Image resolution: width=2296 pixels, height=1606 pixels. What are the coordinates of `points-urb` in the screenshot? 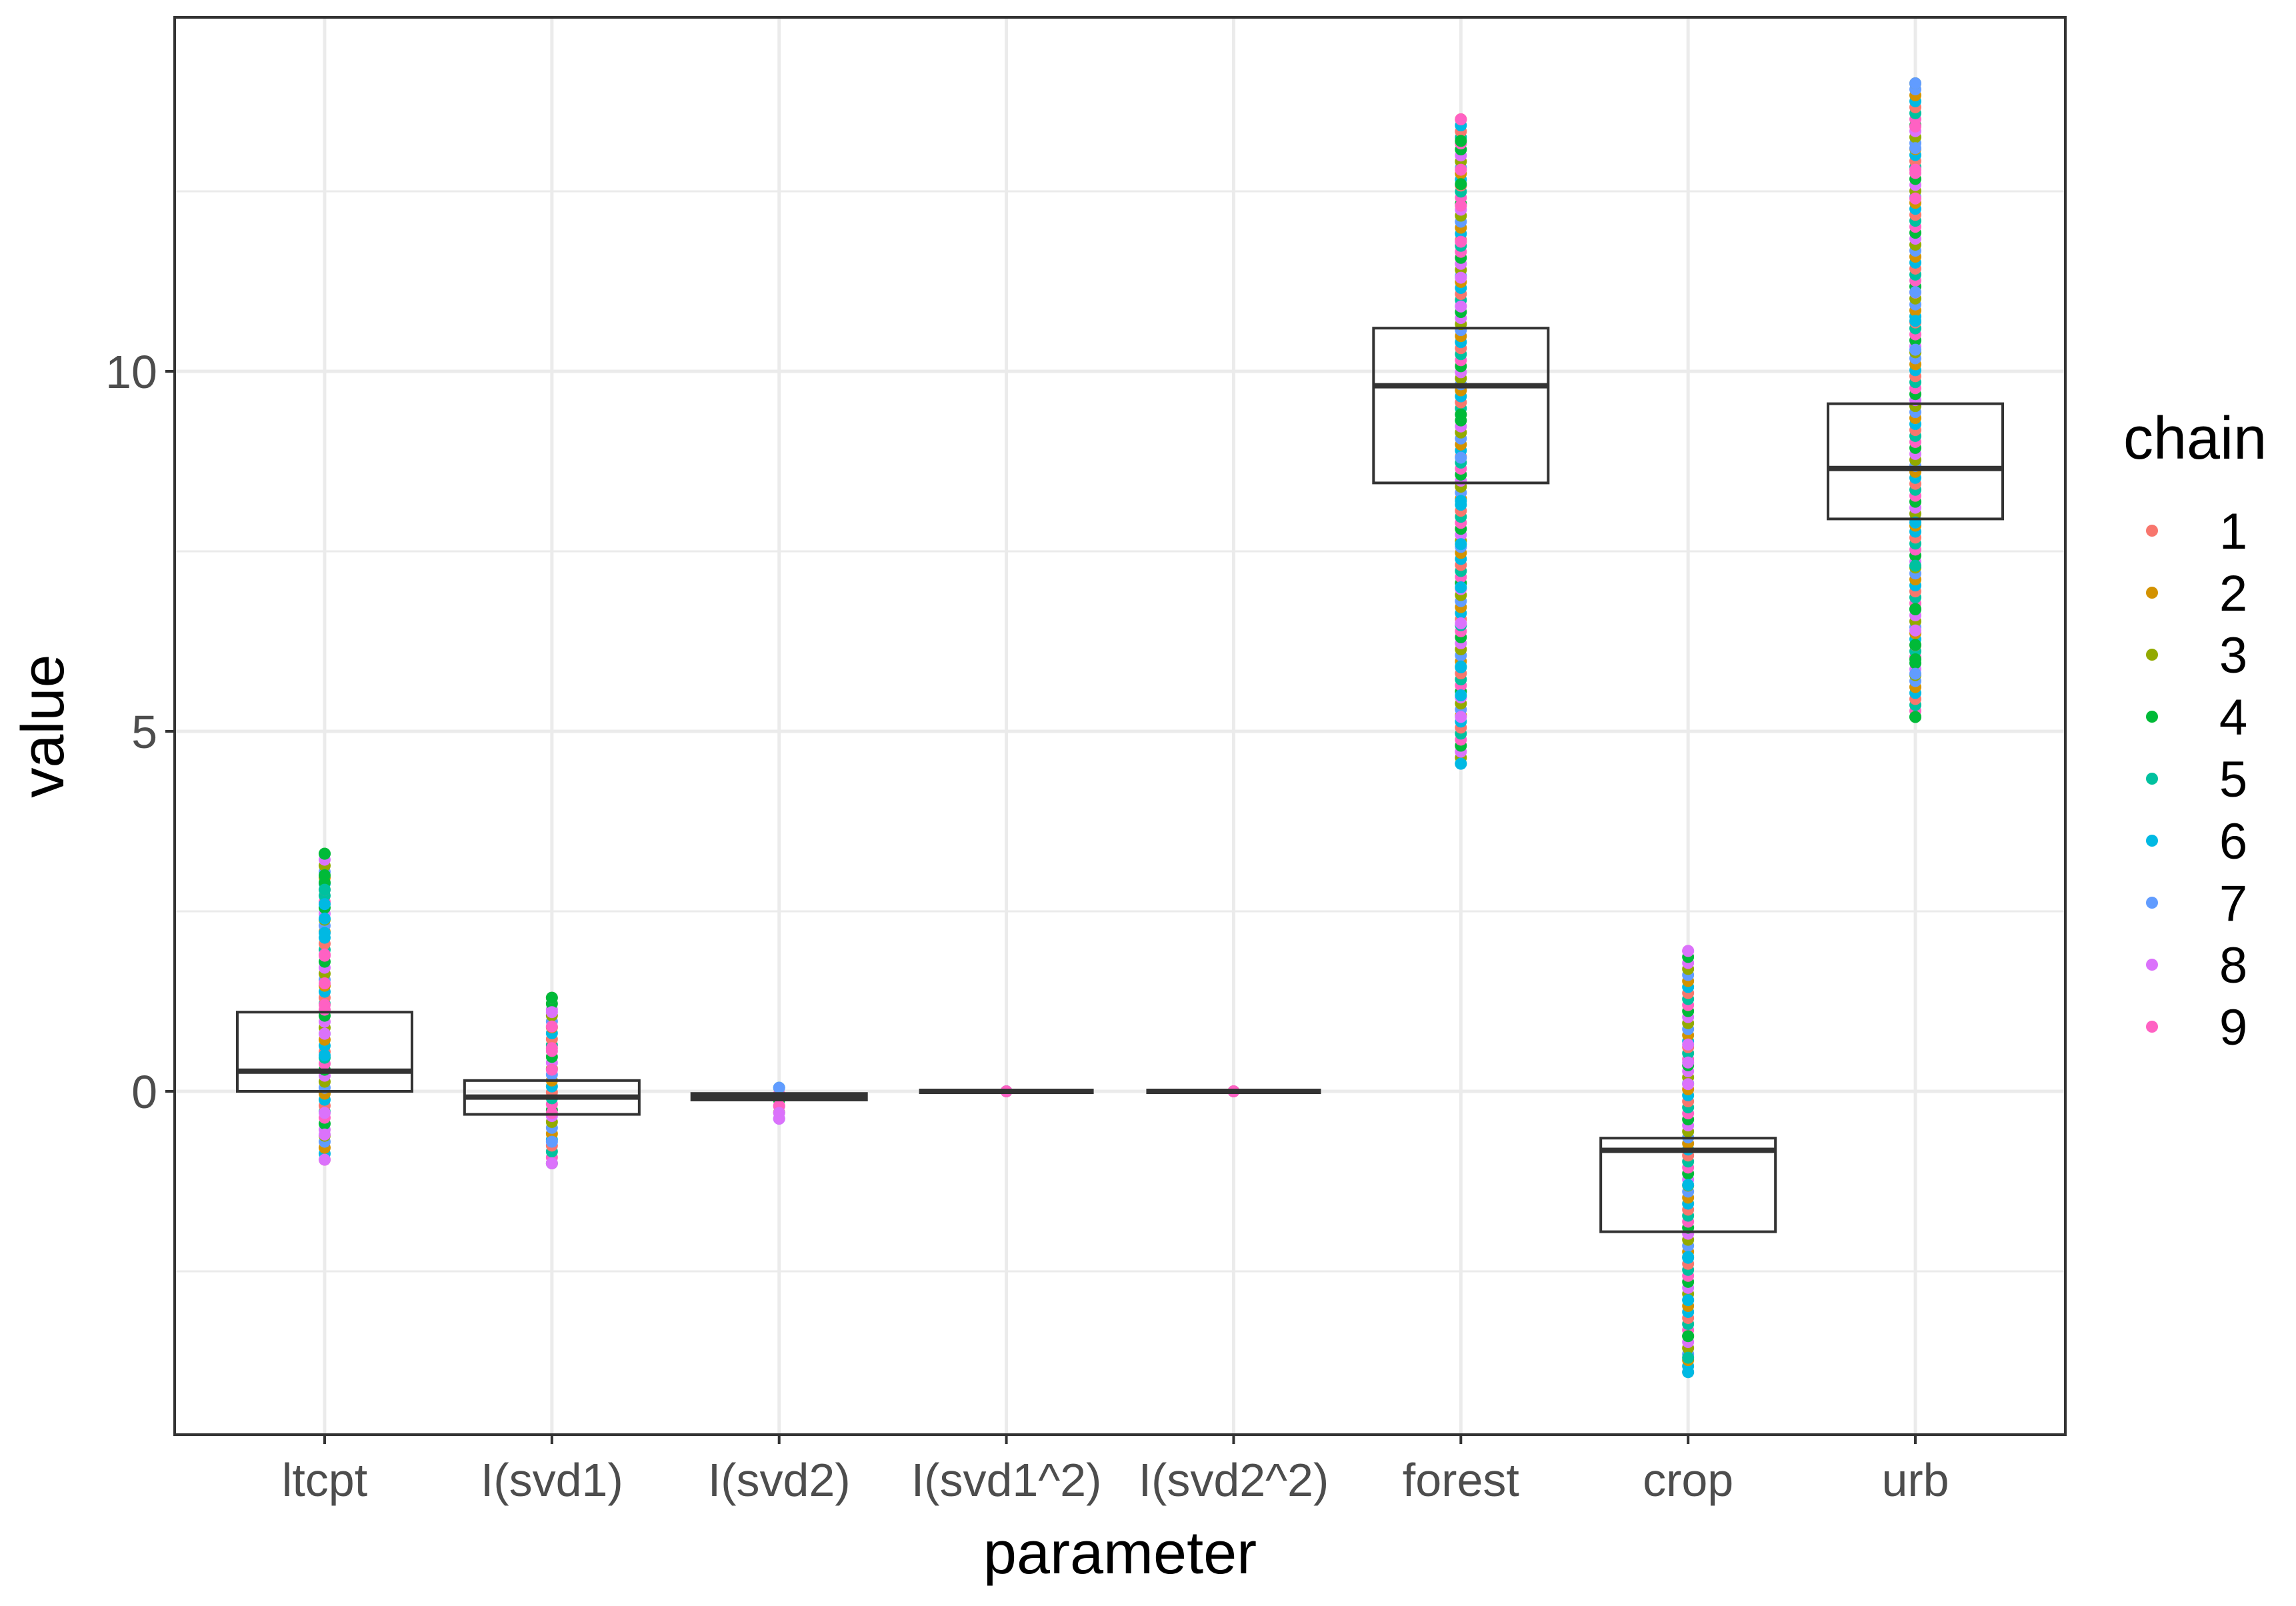 It's located at (1915, 400).